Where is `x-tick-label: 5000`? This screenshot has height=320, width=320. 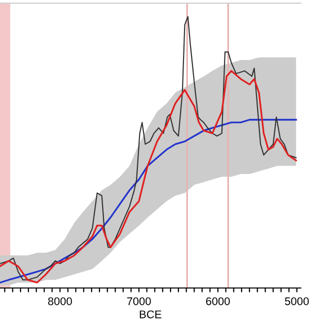 x-tick-label: 5000 is located at coordinates (296, 301).